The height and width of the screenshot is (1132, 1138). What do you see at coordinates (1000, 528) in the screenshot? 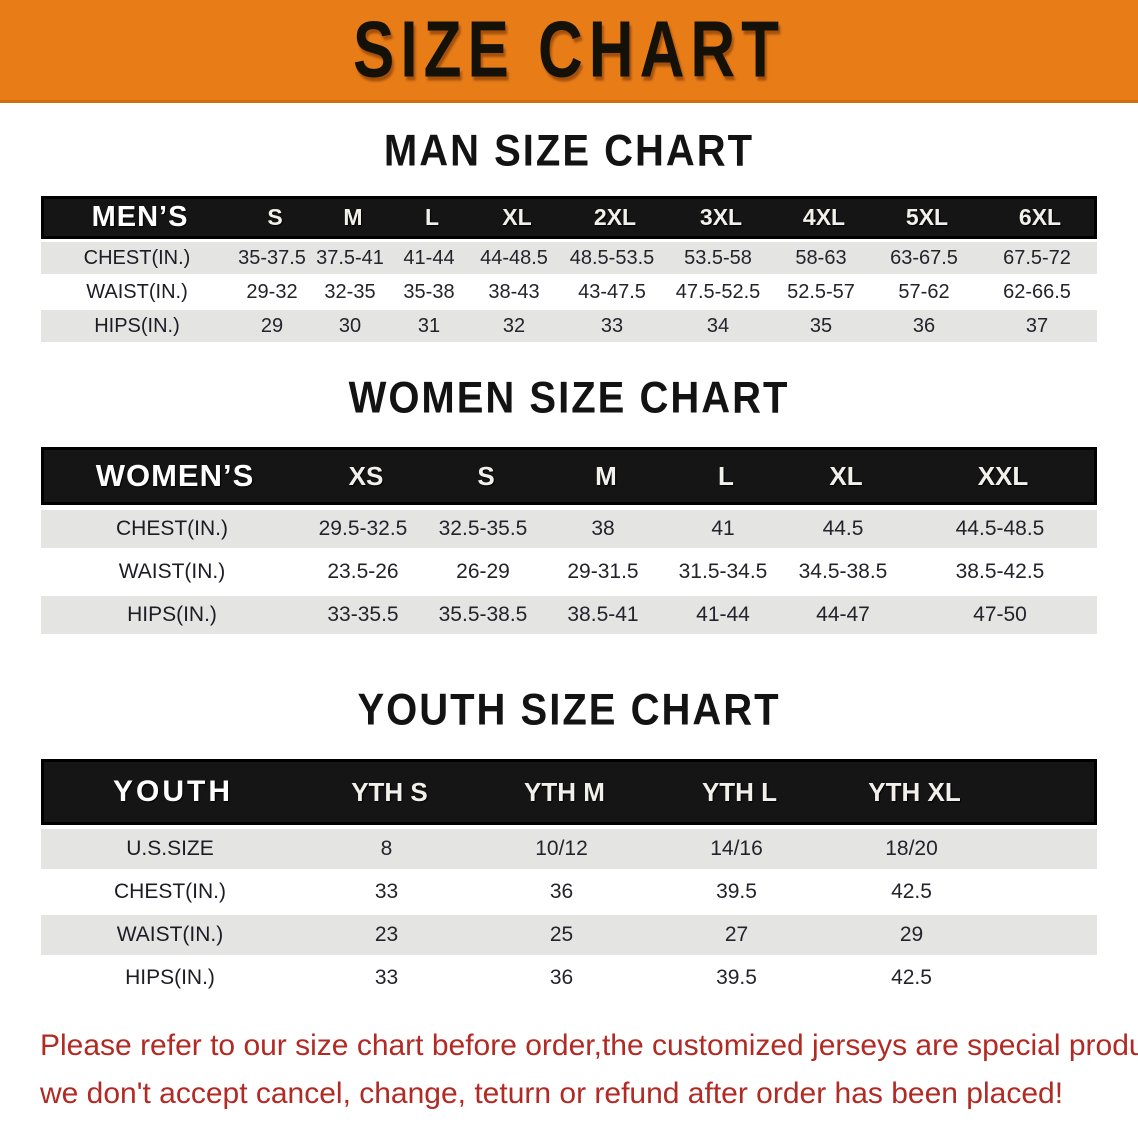
I see `size-value-cell: 44.5-48.5` at bounding box center [1000, 528].